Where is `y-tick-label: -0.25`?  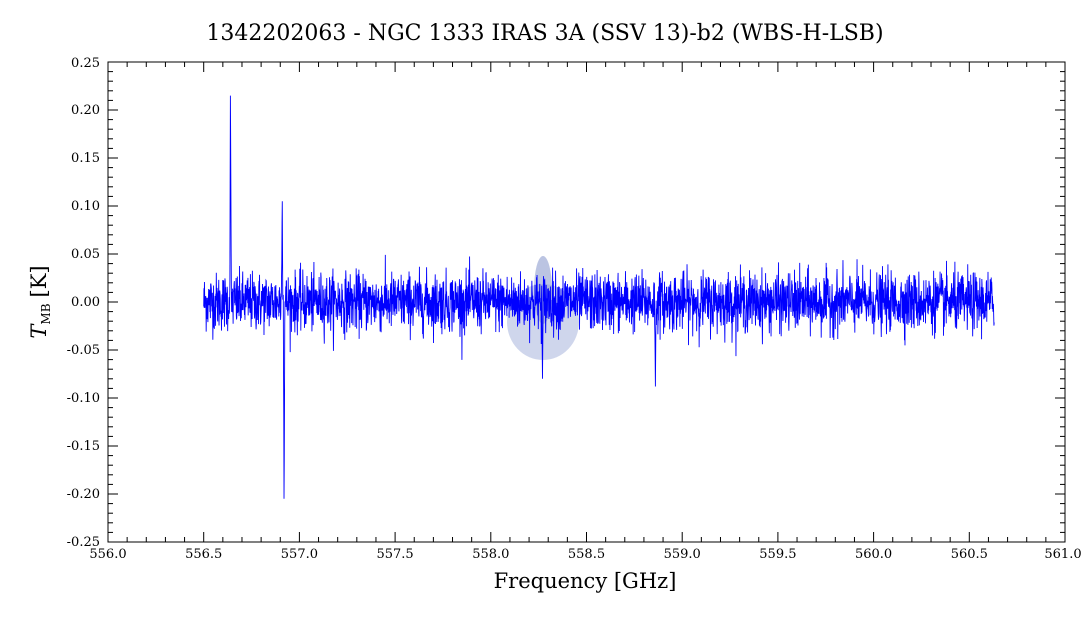
y-tick-label: -0.25 is located at coordinates (83, 542).